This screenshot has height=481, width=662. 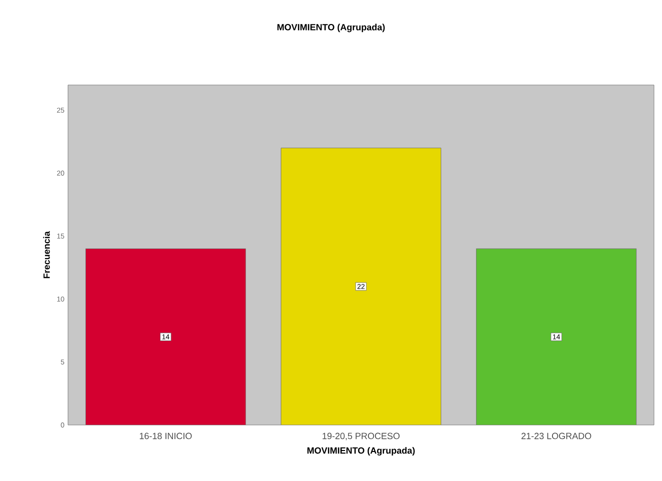 I want to click on chart-title: MOVIMIENTO (Agrupada), so click(x=331, y=28).